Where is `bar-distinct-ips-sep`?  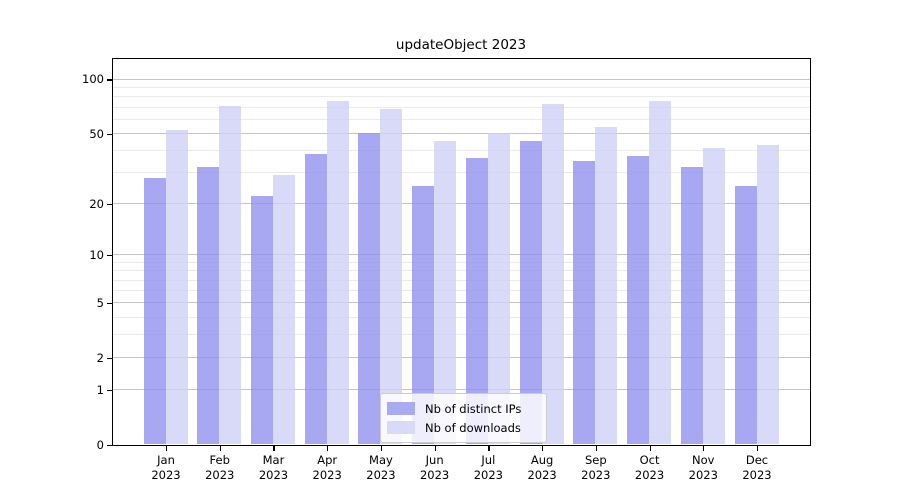 bar-distinct-ips-sep is located at coordinates (584, 302).